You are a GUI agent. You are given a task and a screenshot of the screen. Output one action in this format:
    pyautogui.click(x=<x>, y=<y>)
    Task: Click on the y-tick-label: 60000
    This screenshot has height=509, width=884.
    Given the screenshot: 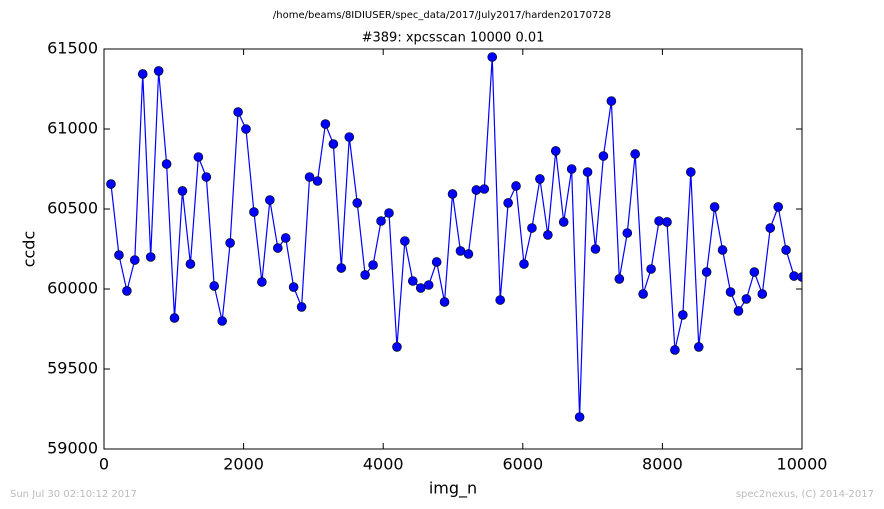 What is the action you would take?
    pyautogui.click(x=72, y=288)
    